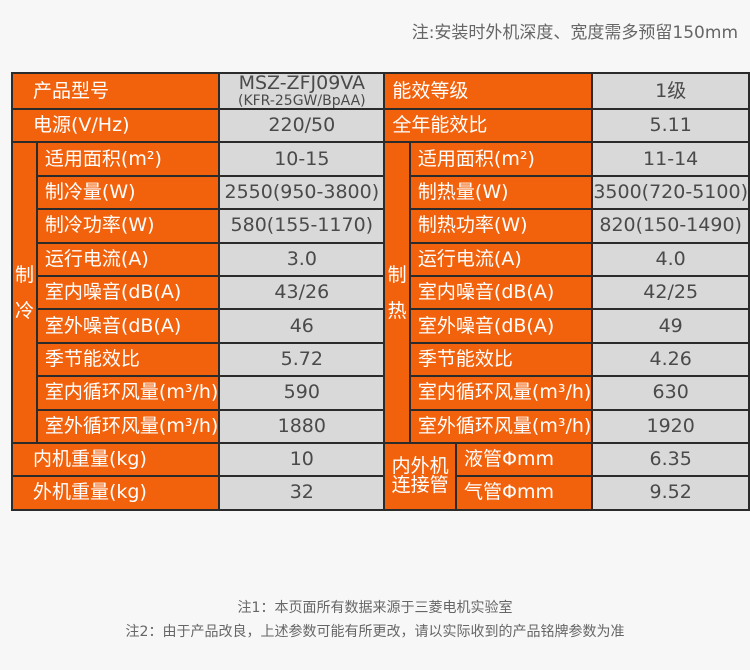 The image size is (750, 670). Describe the element at coordinates (501, 192) in the screenshot. I see `heating-row-label: 制热量(W)` at that location.